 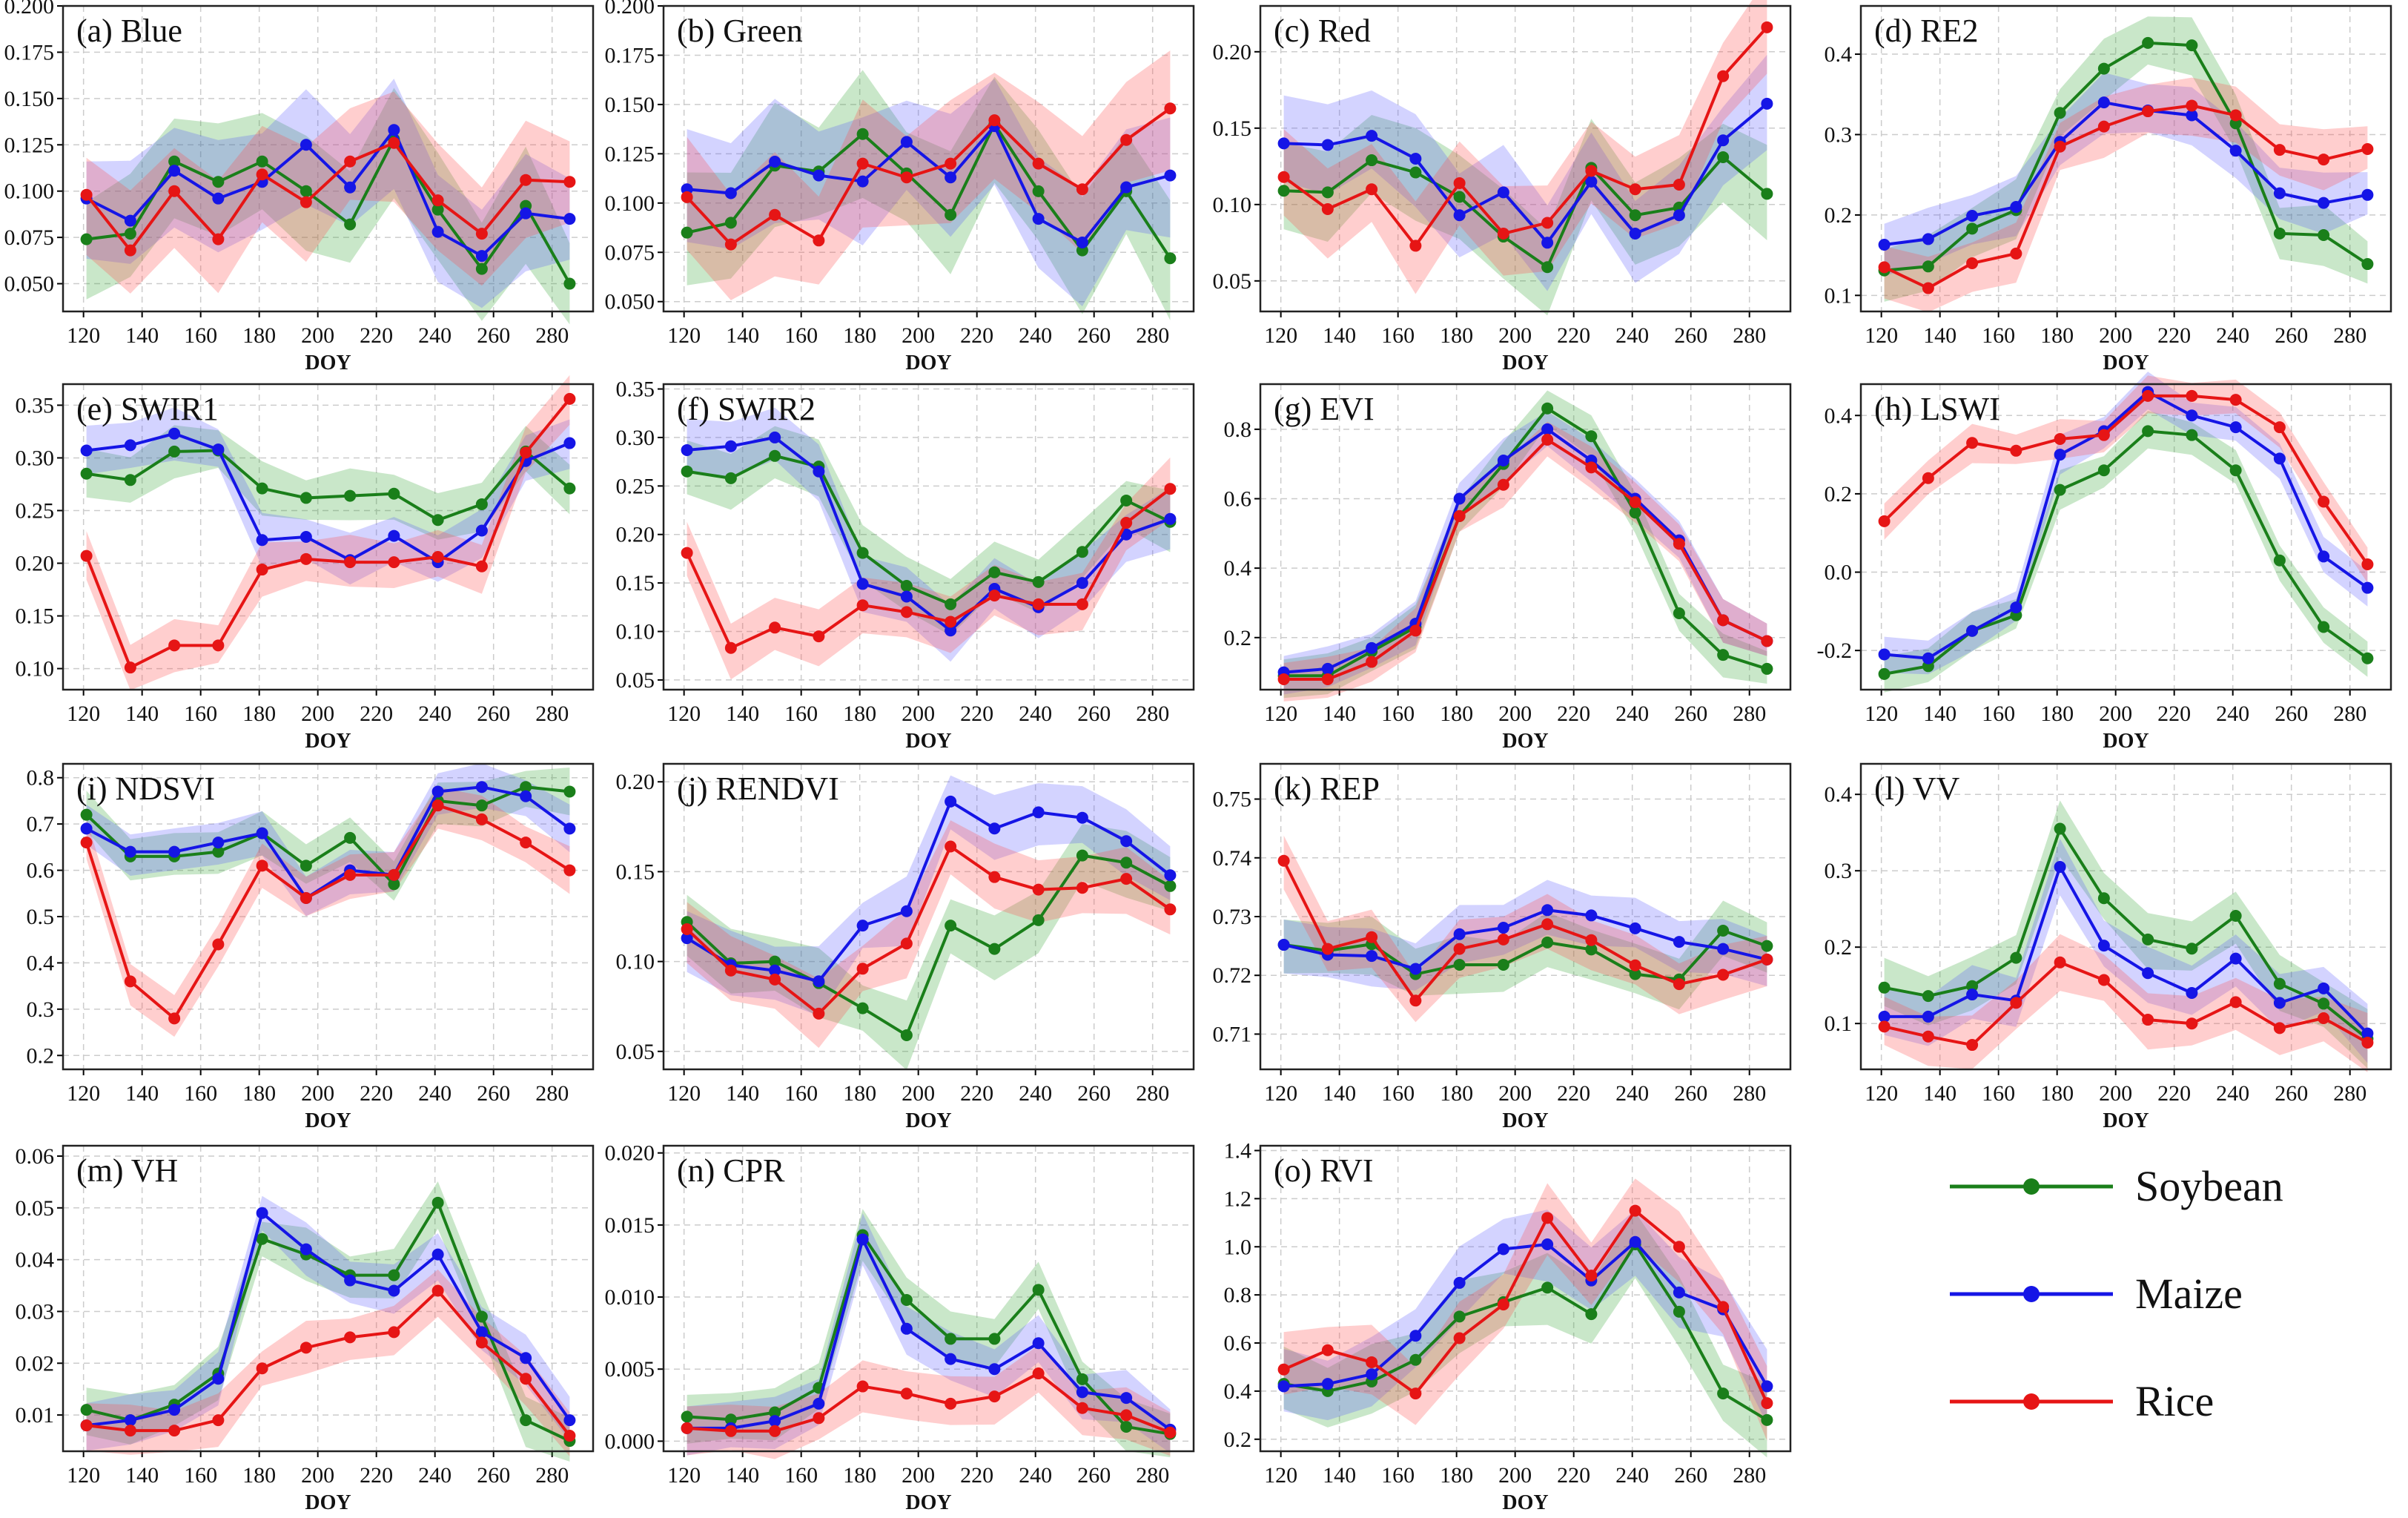 I want to click on y-tick-label: 0.8, so click(x=1238, y=430).